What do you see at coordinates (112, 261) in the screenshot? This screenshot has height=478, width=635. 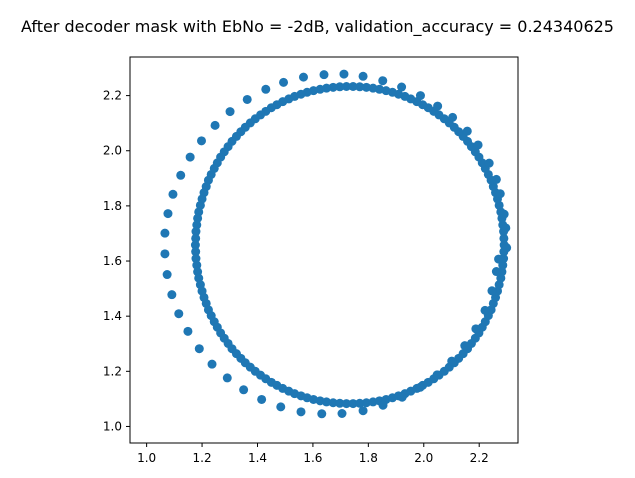 I see `y-tick-label: 1.6` at bounding box center [112, 261].